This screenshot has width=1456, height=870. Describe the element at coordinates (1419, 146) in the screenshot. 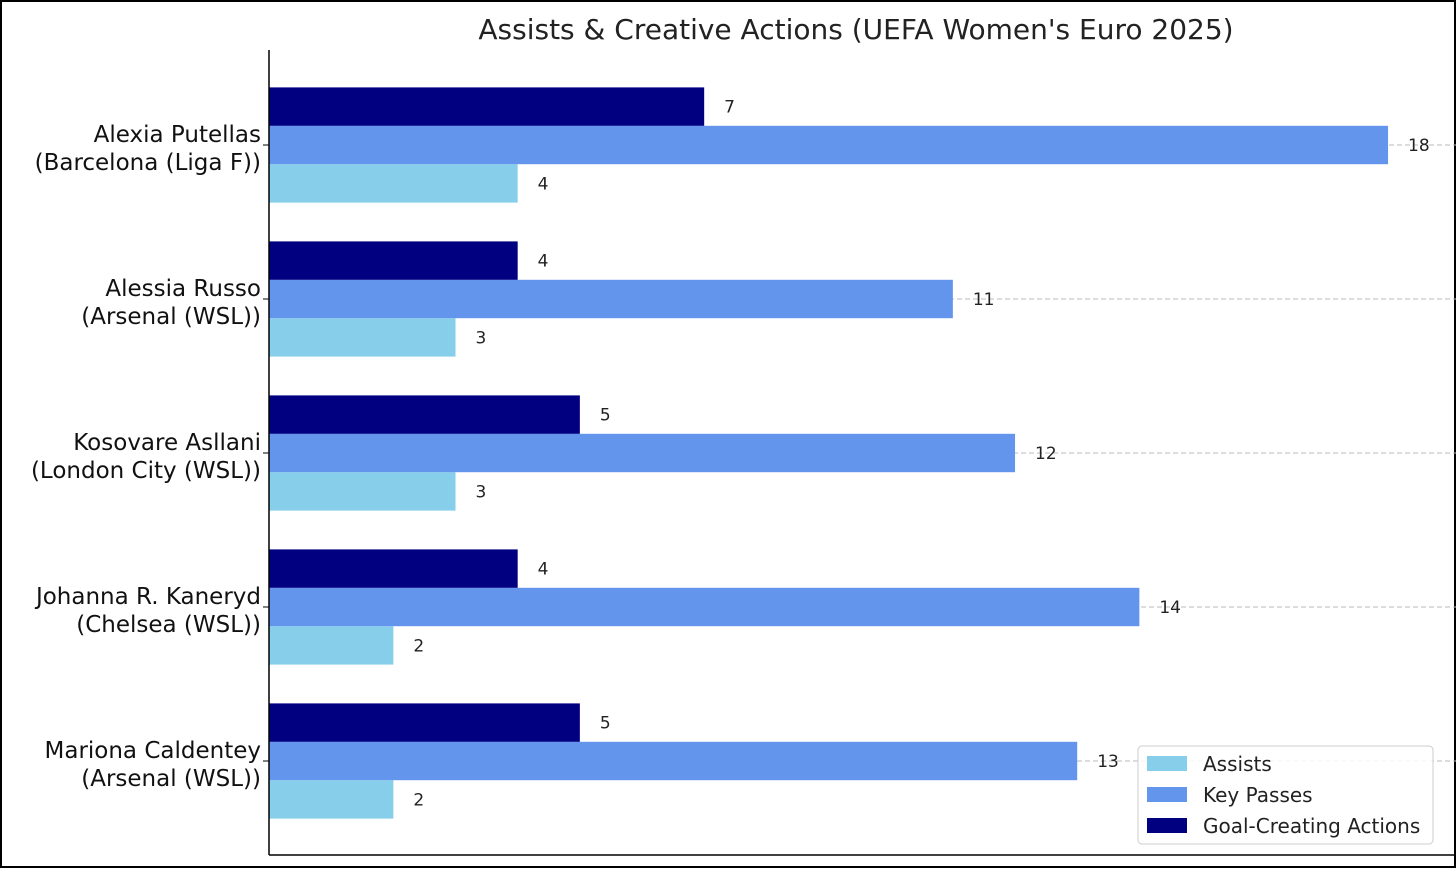

I see `value-label: 18` at that location.